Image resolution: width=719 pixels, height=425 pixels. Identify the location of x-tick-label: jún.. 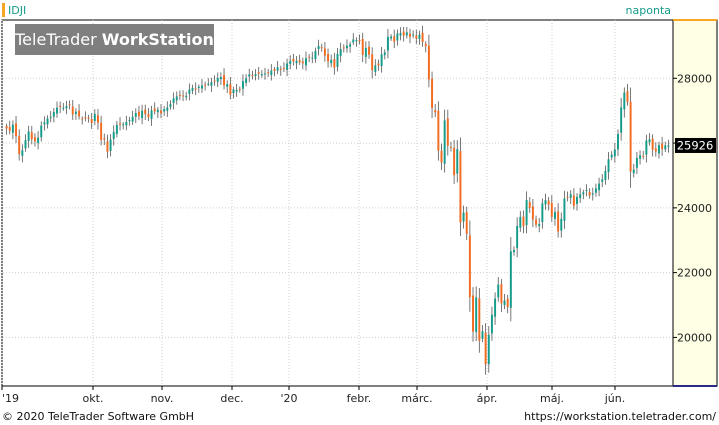
(615, 398).